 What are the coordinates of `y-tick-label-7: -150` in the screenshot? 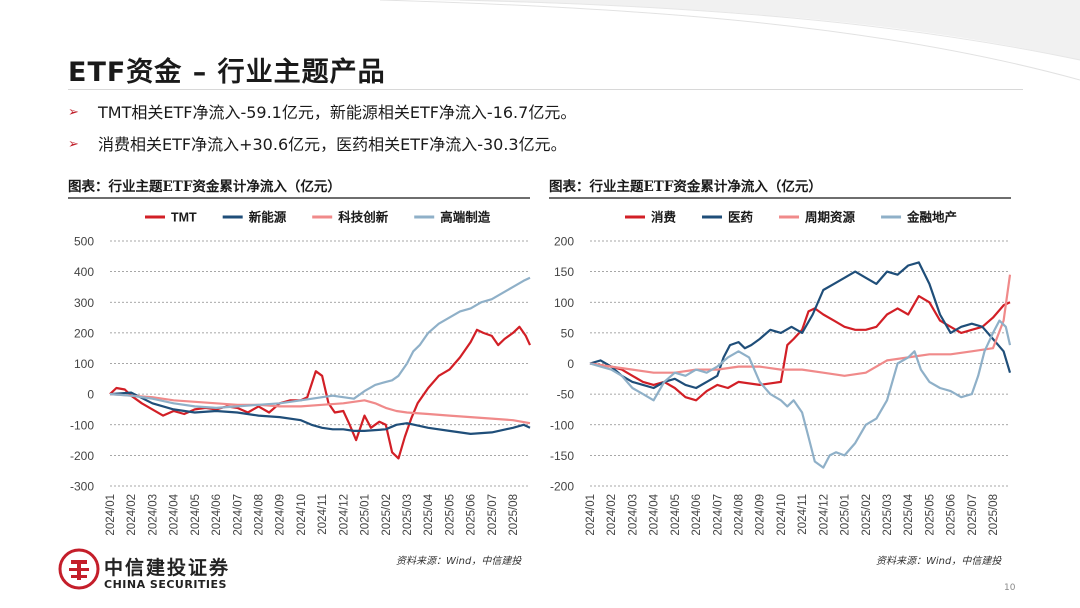 It's located at (562, 456).